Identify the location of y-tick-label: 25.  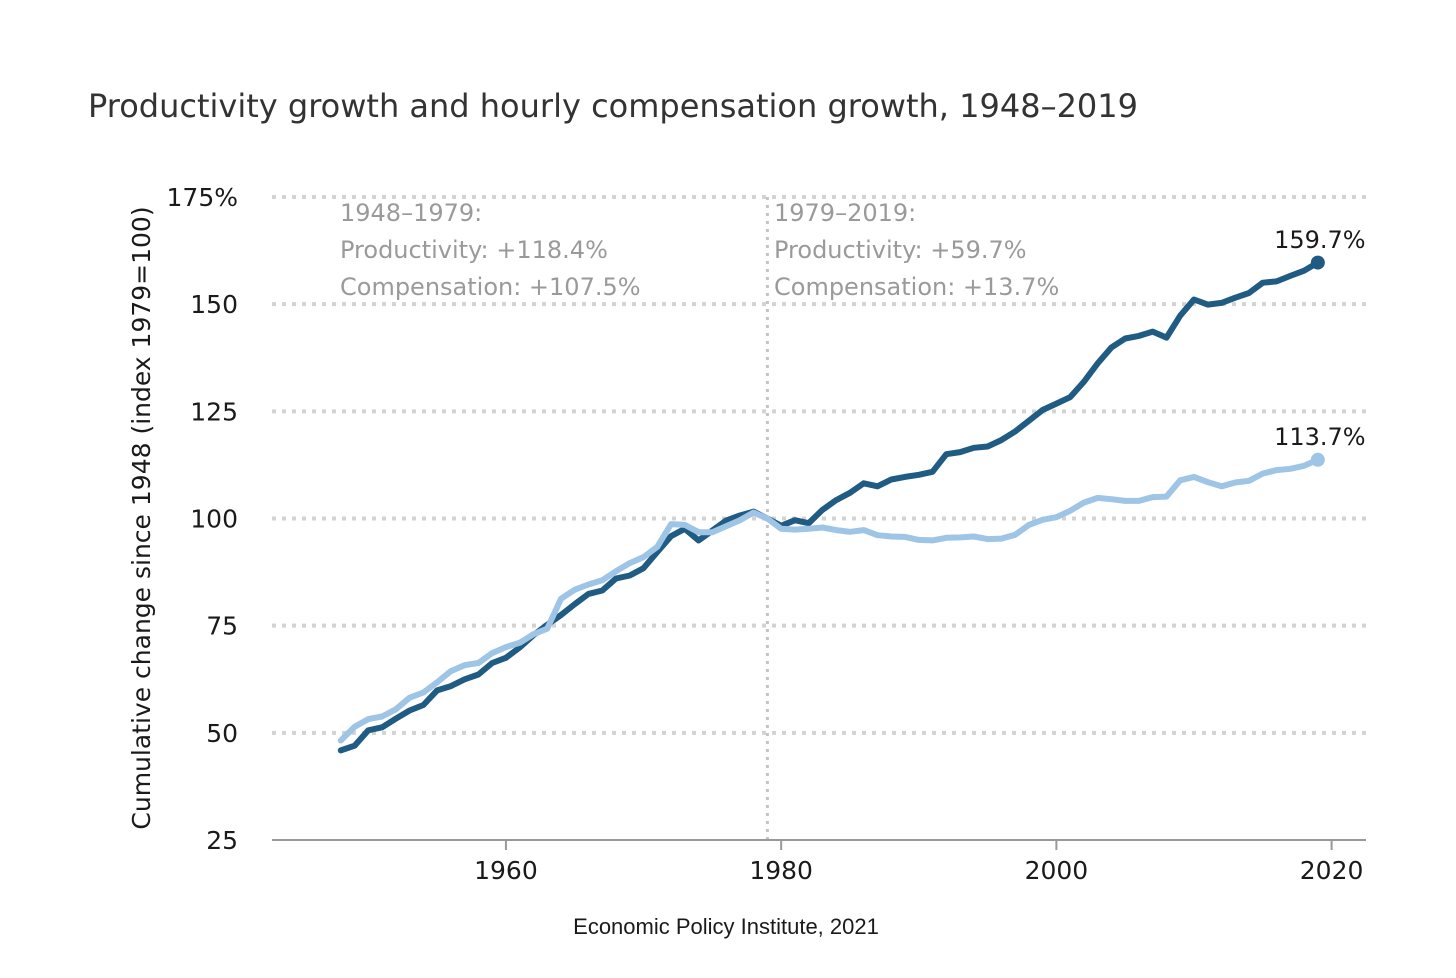
(222, 840).